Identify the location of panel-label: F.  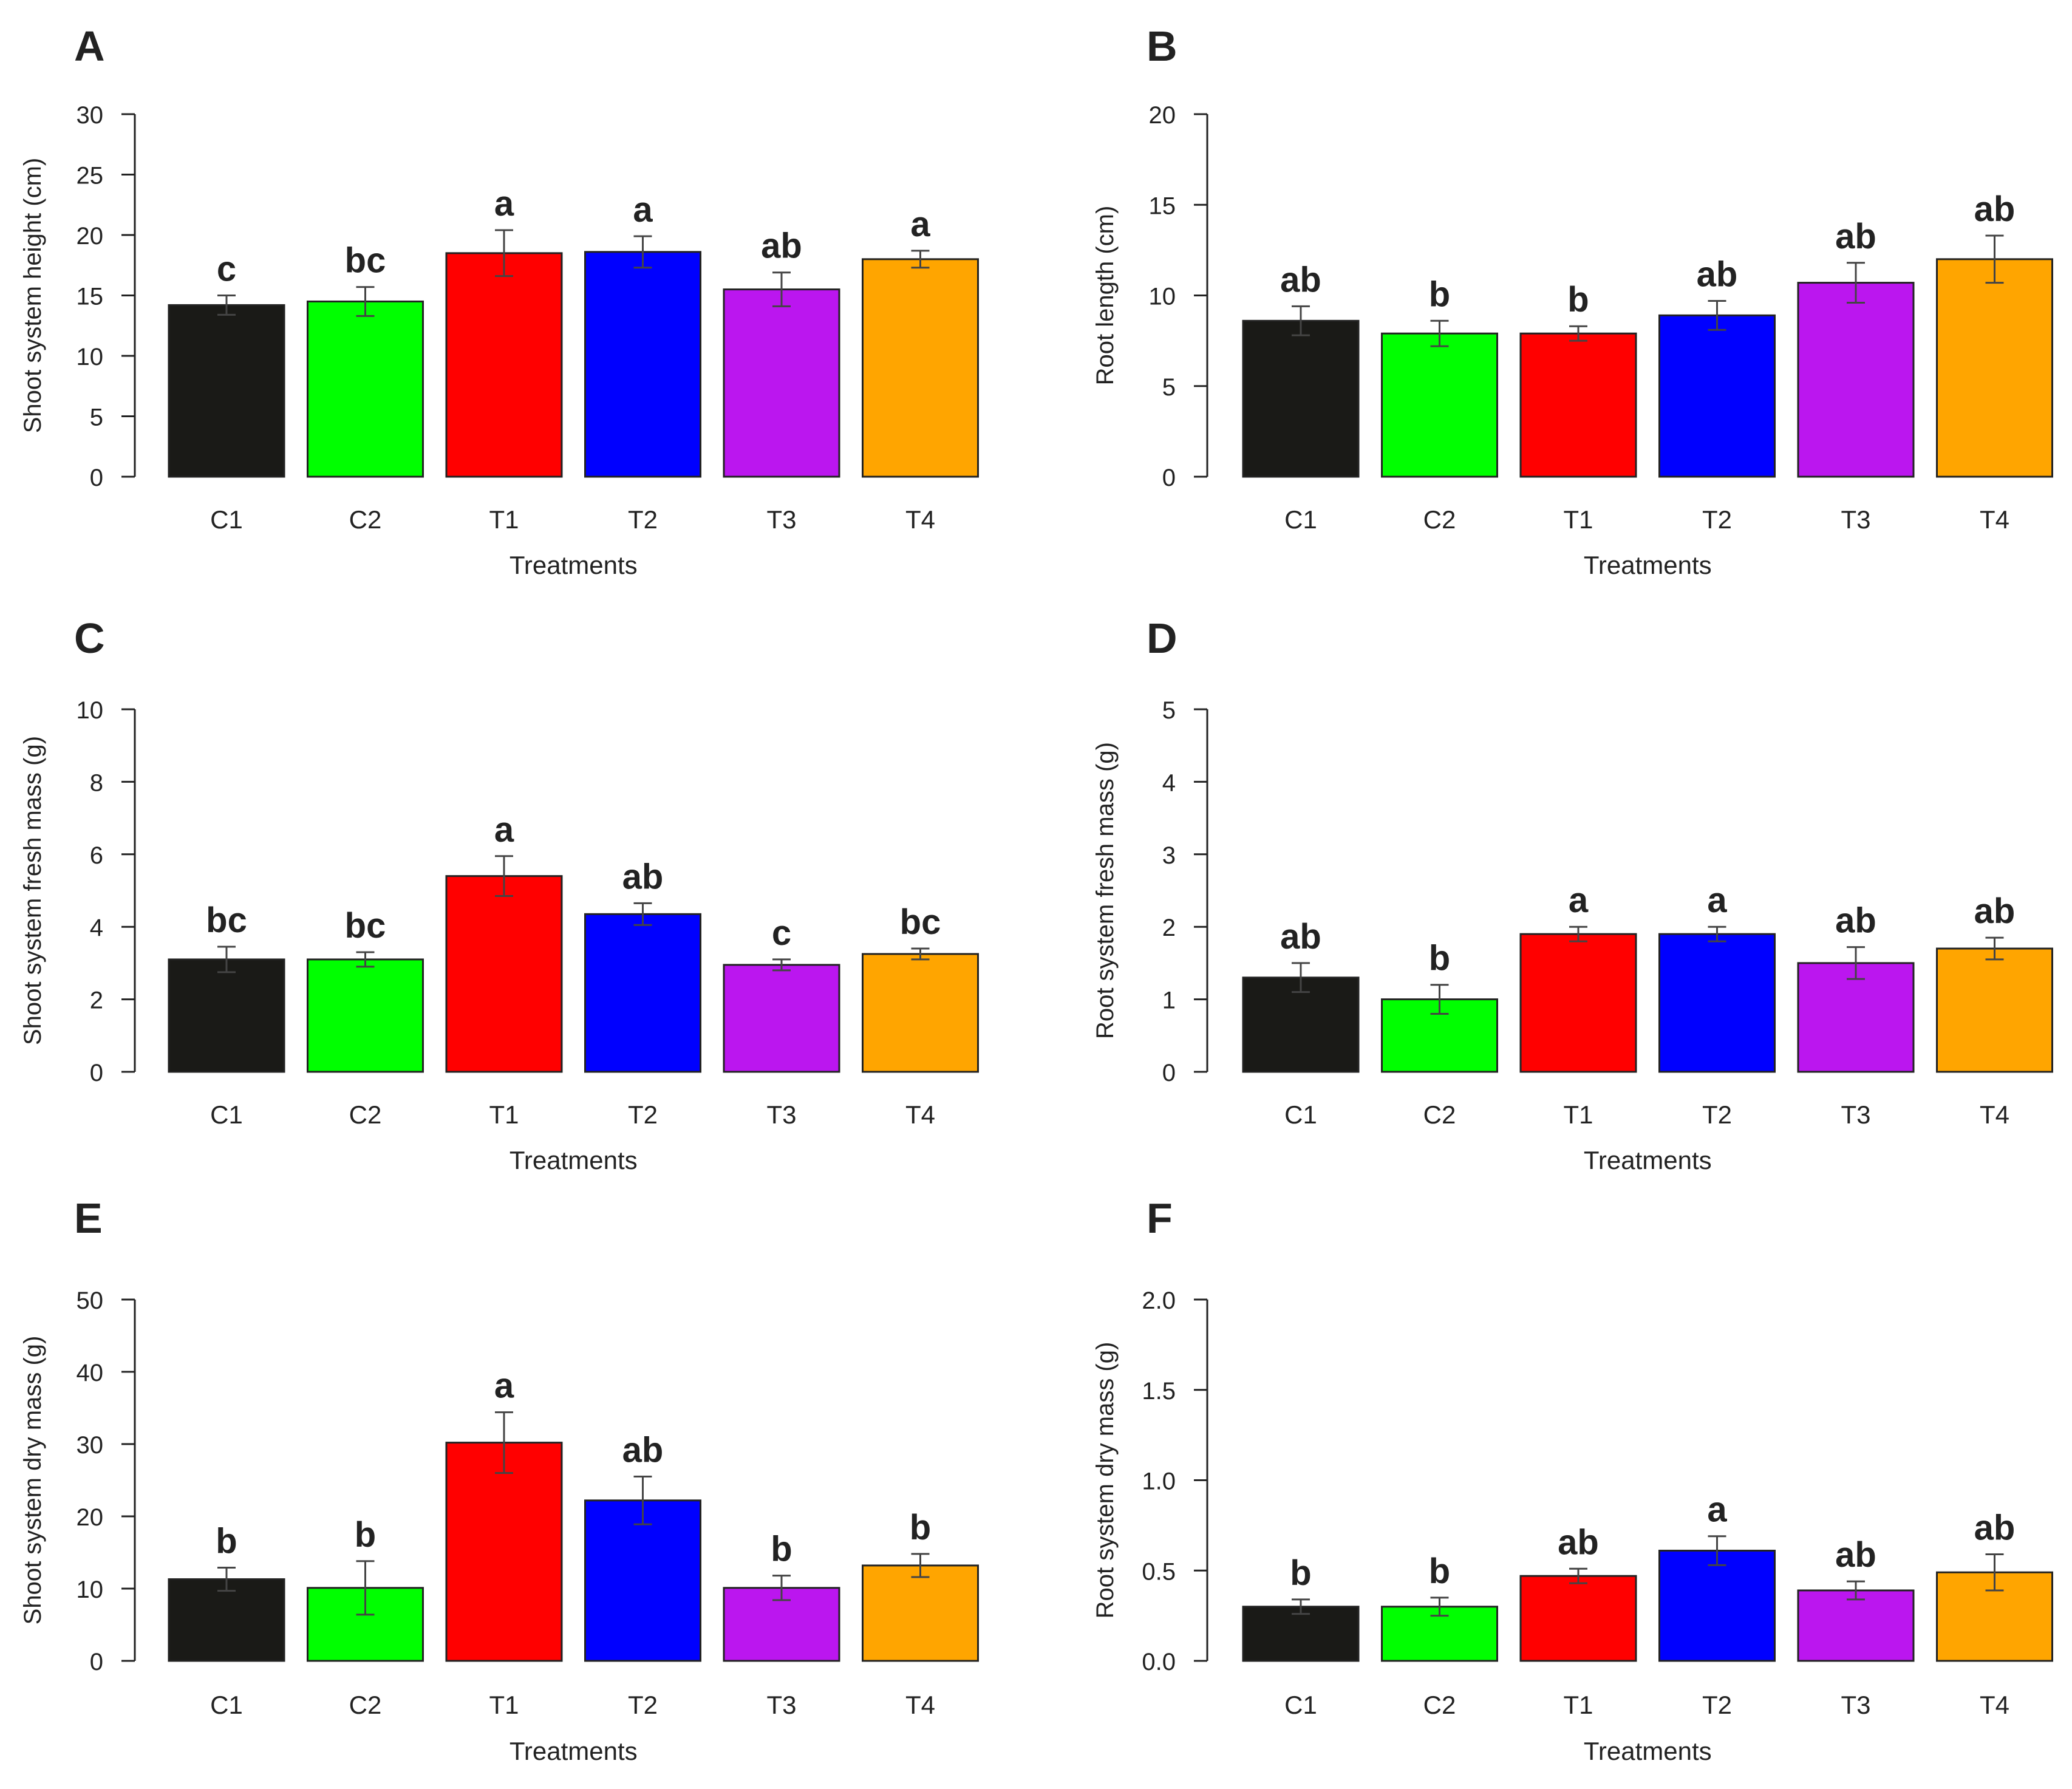
(1160, 1218).